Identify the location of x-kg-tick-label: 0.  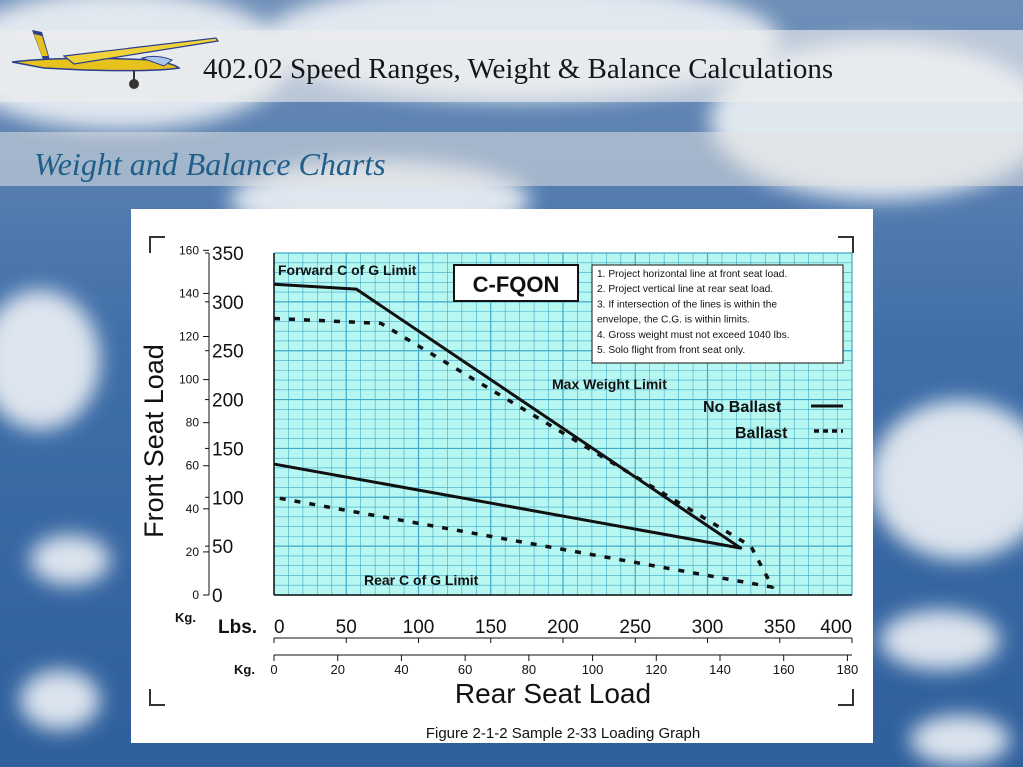
(273, 669).